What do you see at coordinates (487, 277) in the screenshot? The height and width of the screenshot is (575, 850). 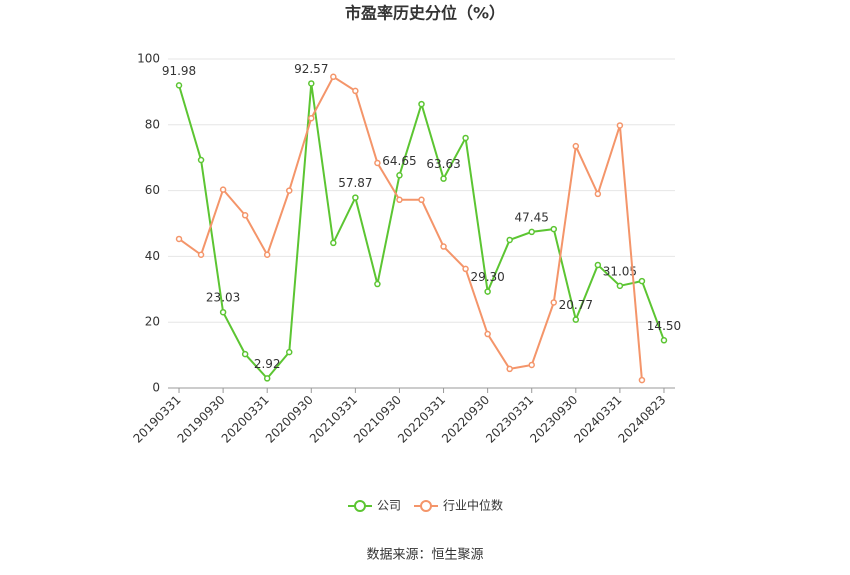 I see `data-label: 29.30` at bounding box center [487, 277].